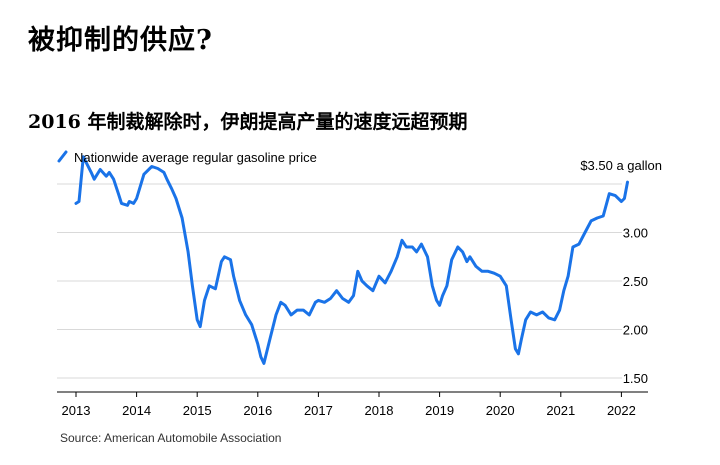  What do you see at coordinates (635, 330) in the screenshot?
I see `y-tick-label: 2.00` at bounding box center [635, 330].